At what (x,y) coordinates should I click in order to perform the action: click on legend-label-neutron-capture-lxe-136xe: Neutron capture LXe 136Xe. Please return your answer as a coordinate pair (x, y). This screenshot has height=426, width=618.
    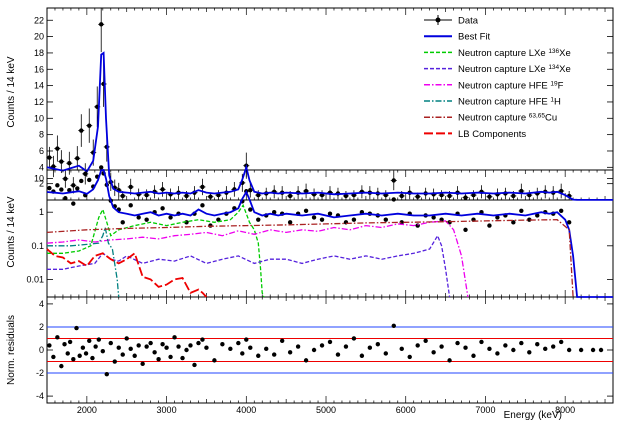
    Looking at the image, I should click on (514, 53).